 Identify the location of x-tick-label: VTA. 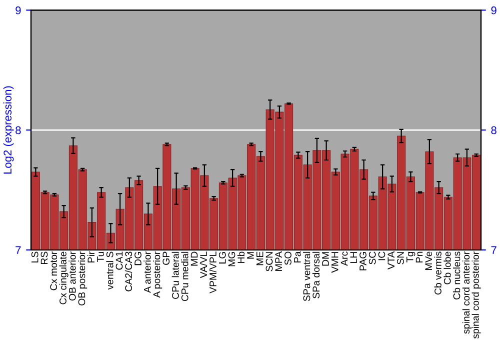
(391, 260).